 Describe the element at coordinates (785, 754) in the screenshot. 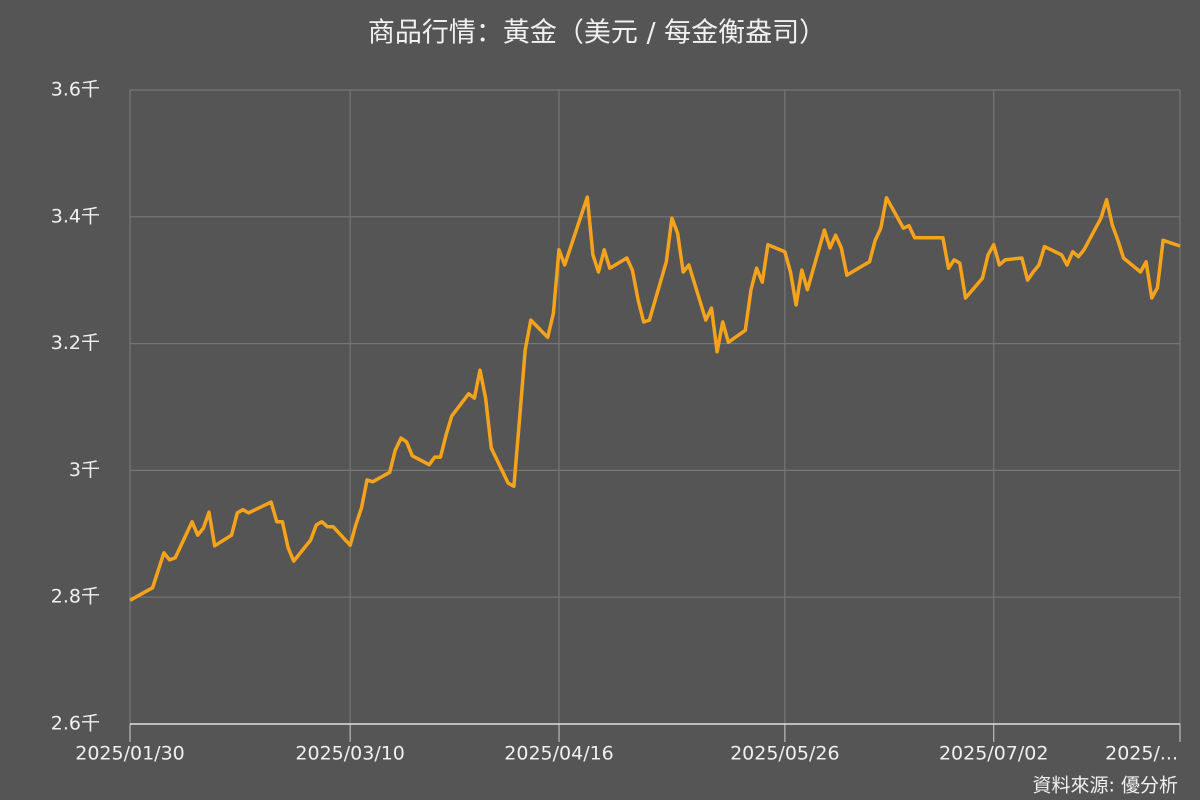

I see `x-tick-label: 2025/05/26` at that location.